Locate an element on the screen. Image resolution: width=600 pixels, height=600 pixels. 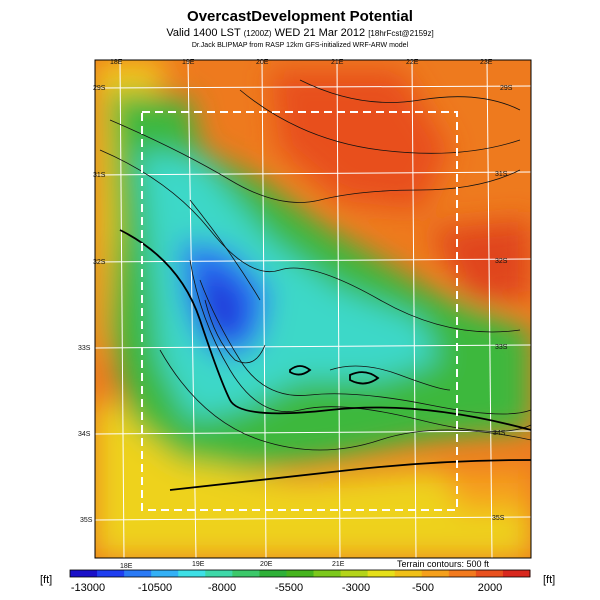
colorbar: -13000 -10500 -8000 -5500 -3000 -500 2000 is located at coordinates (300, 581).